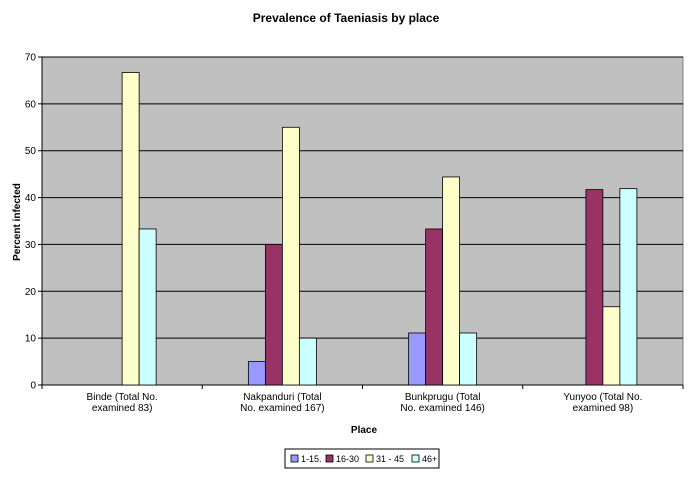 Image resolution: width=692 pixels, height=477 pixels. What do you see at coordinates (31, 58) in the screenshot?
I see `y-tick-label: 70` at bounding box center [31, 58].